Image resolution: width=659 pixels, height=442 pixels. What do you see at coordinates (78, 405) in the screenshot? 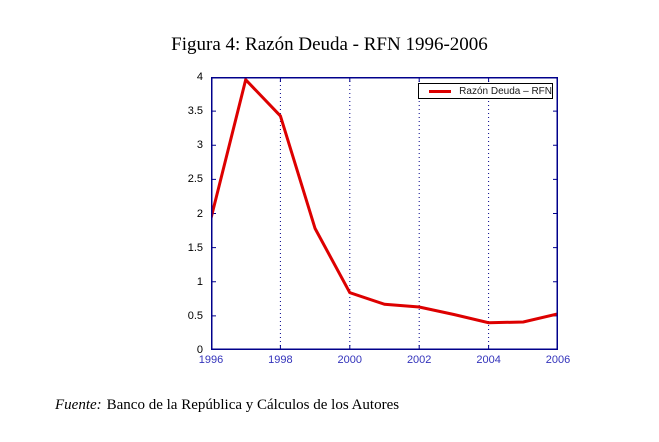
I see `source-prefix: Fuente:` at bounding box center [78, 405].